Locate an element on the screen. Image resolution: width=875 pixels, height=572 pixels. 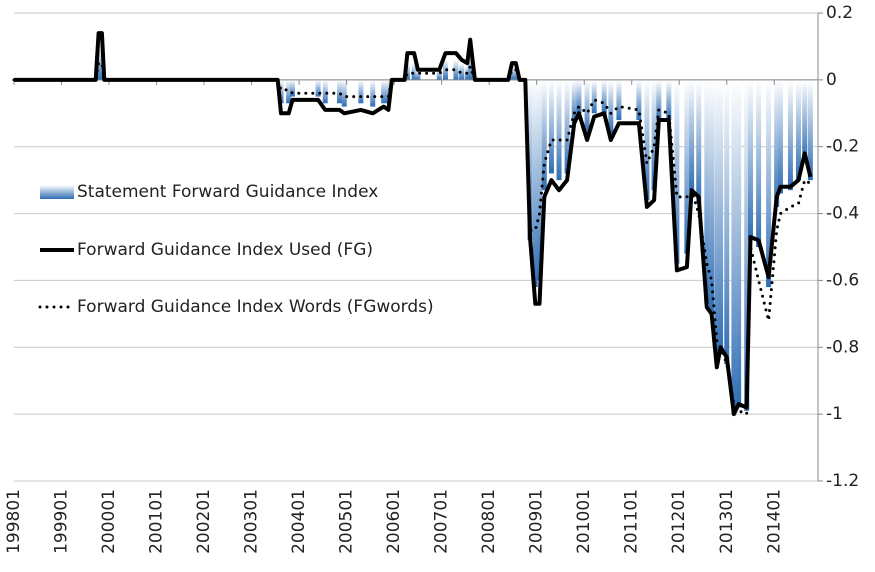
y-tick-label: -0.8 is located at coordinates (842, 347).